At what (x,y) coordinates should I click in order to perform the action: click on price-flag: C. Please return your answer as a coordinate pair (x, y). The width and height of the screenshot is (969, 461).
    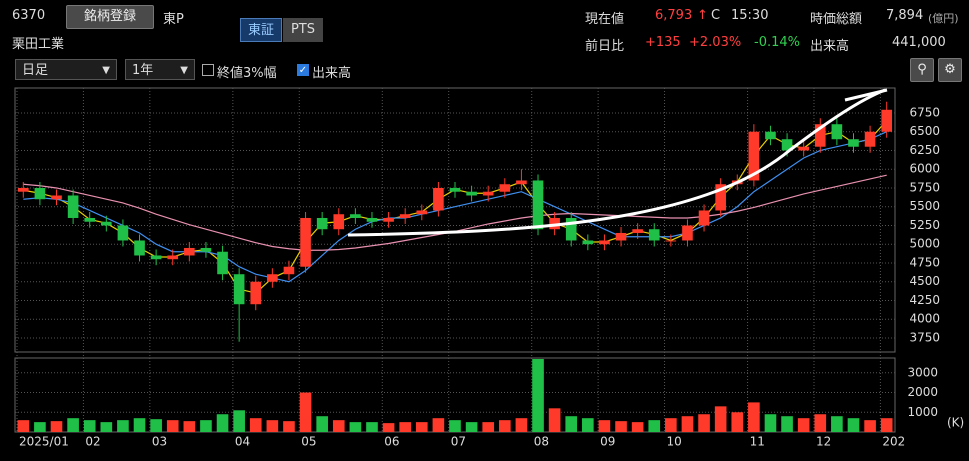
    Looking at the image, I should click on (716, 15).